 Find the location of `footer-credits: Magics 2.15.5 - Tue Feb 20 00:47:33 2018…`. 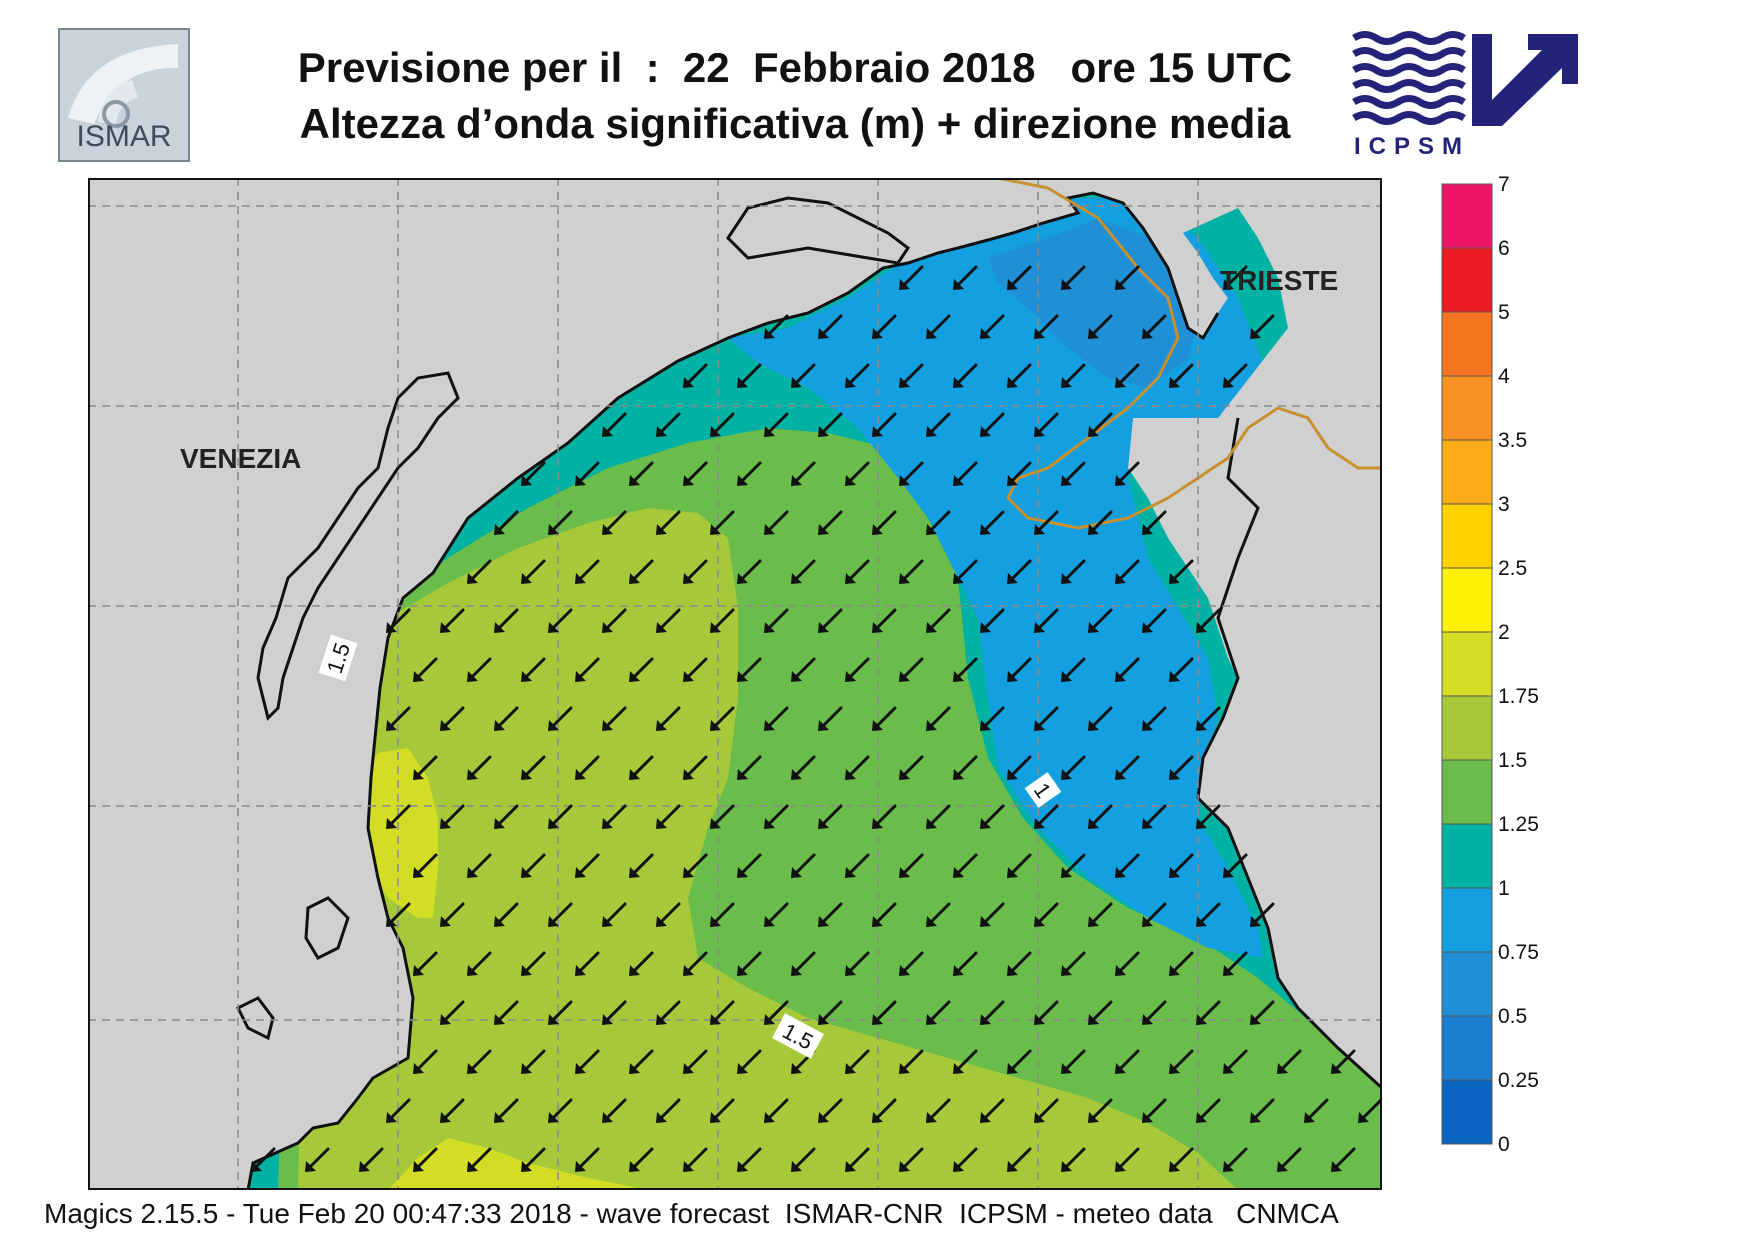

footer-credits: Magics 2.15.5 - Tue Feb 20 00:47:33 2018… is located at coordinates (691, 1213).